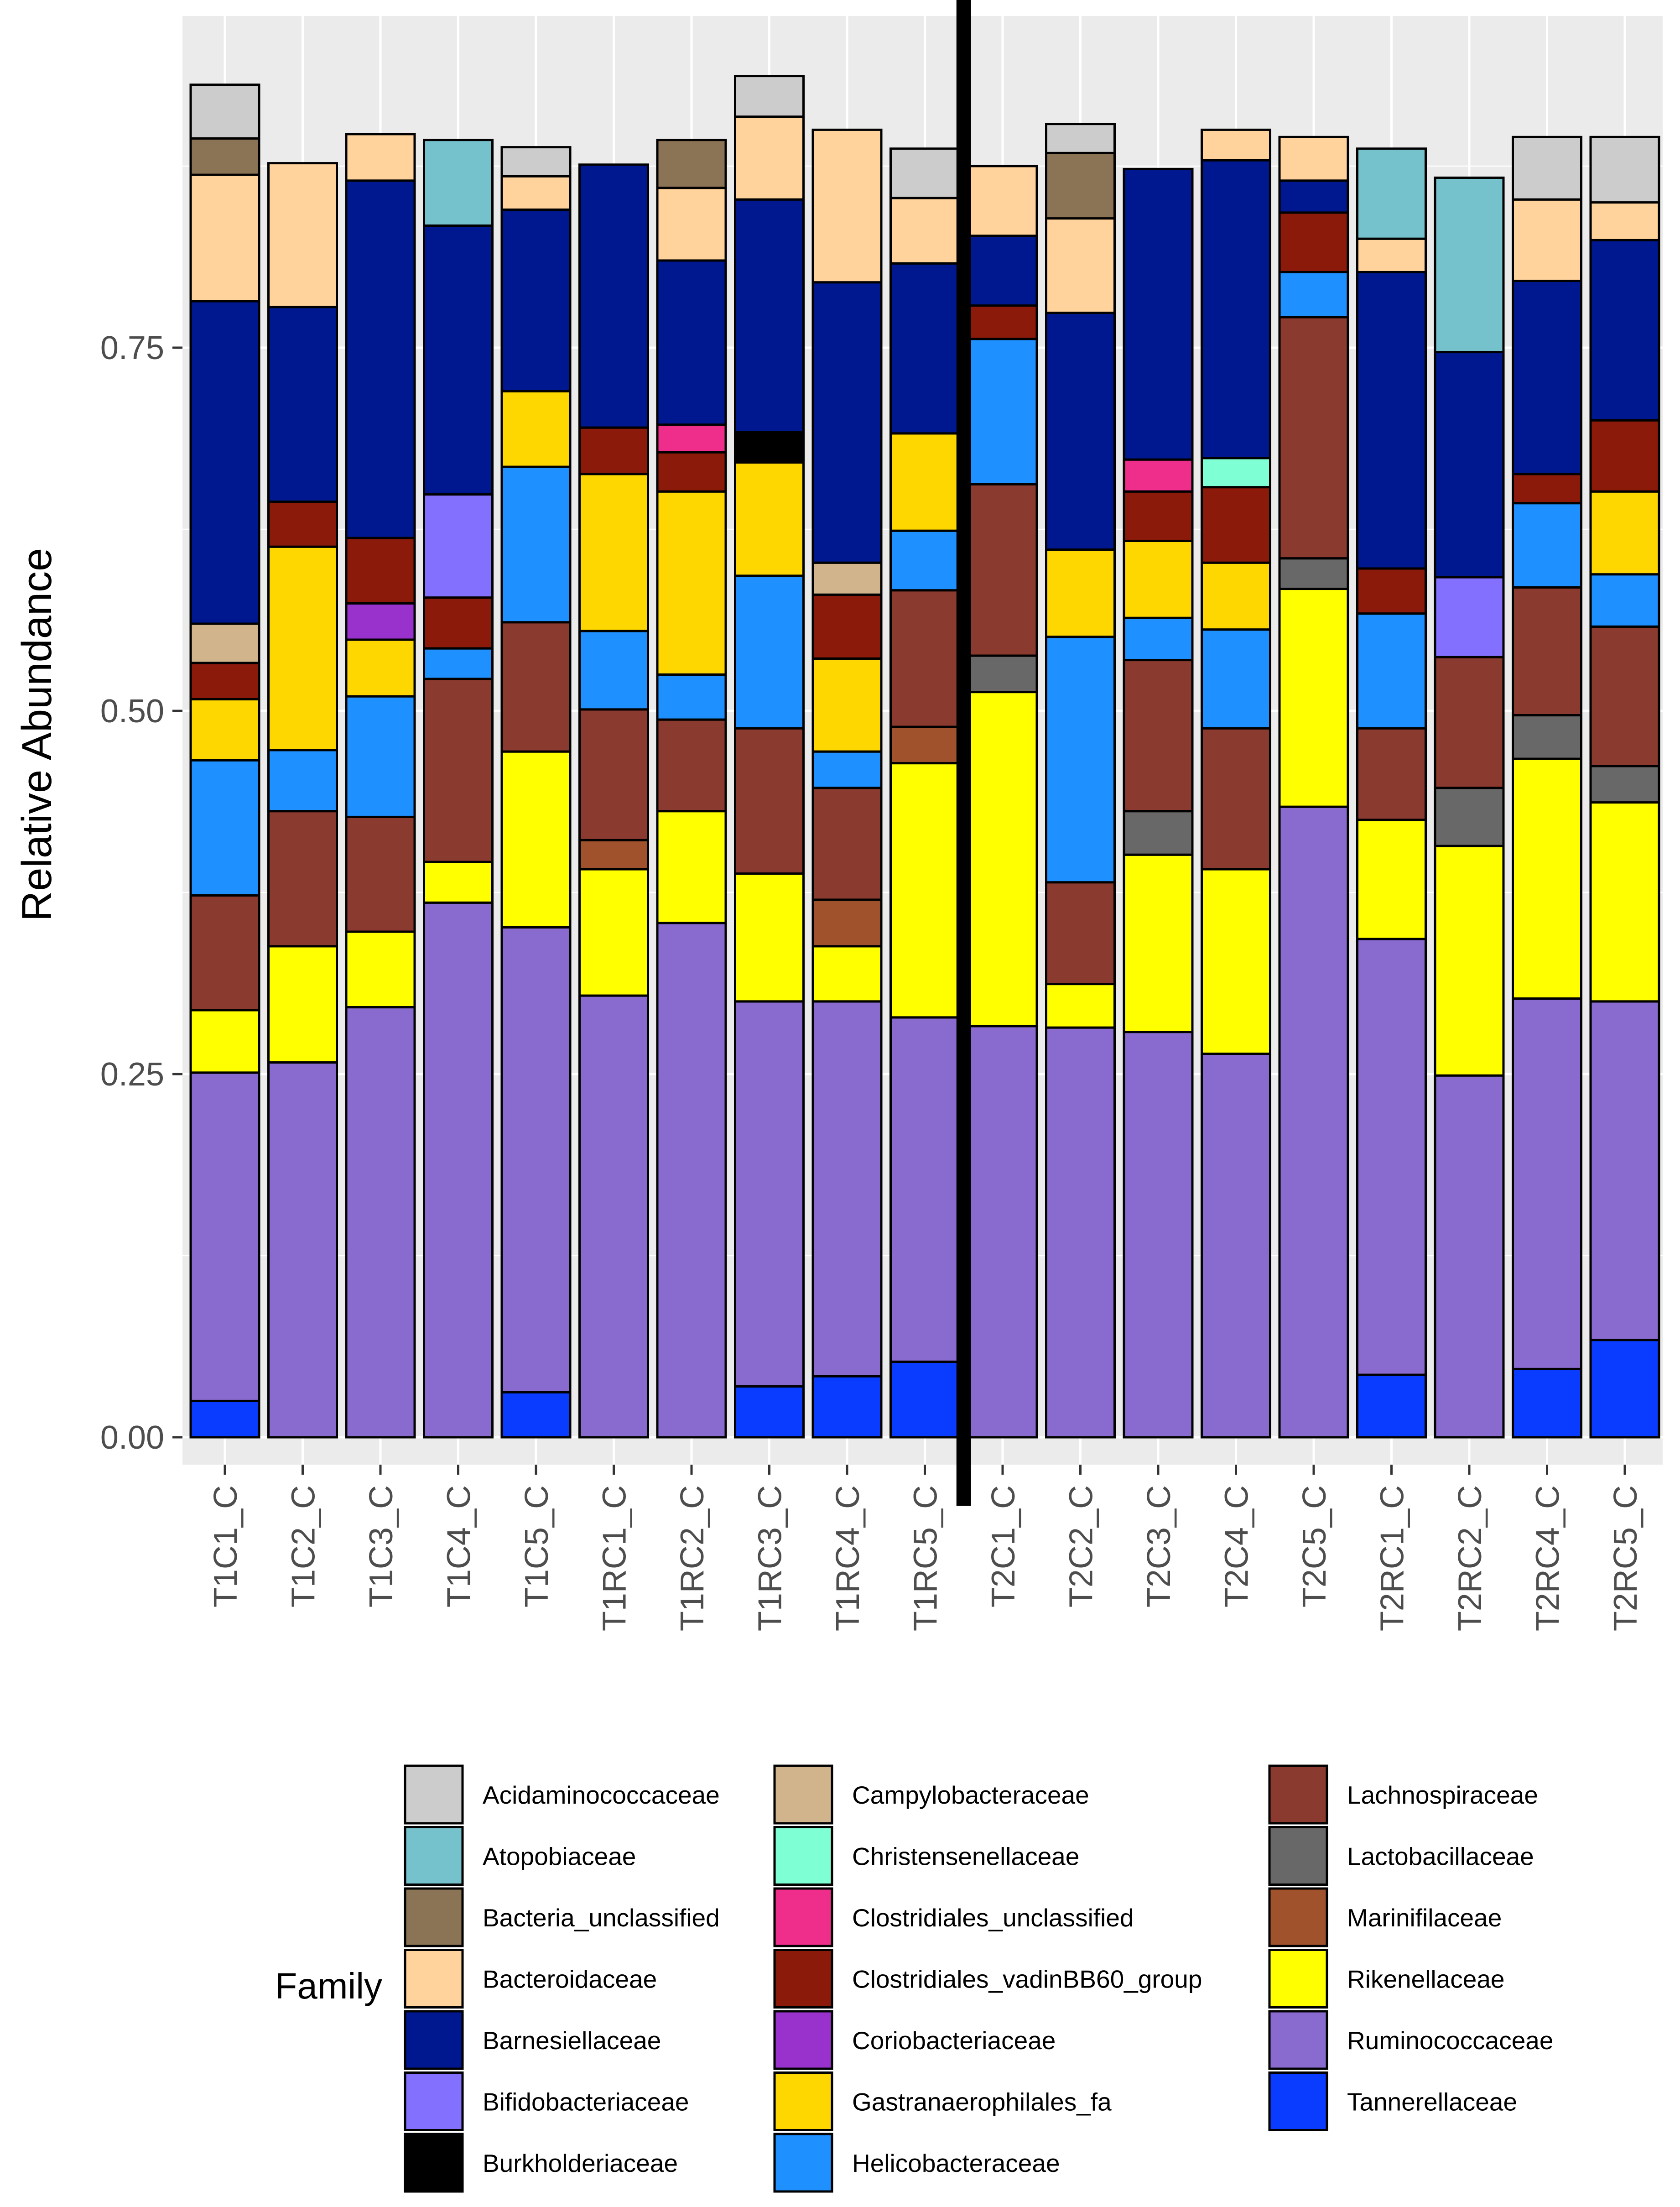 This screenshot has height=2207, width=1680. What do you see at coordinates (1159, 1546) in the screenshot?
I see `x-tick-label: T2C3_C` at bounding box center [1159, 1546].